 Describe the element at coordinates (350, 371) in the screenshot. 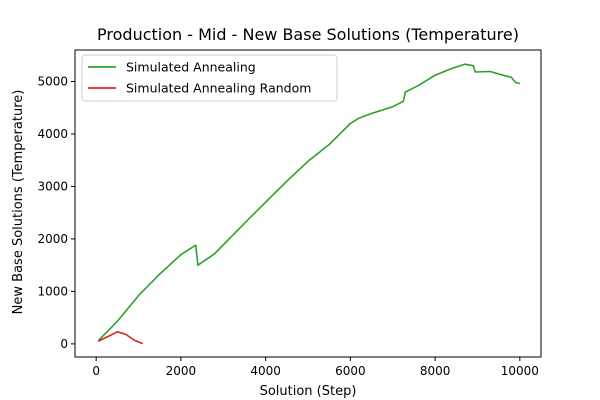

I see `x-tick-label: 6000` at that location.